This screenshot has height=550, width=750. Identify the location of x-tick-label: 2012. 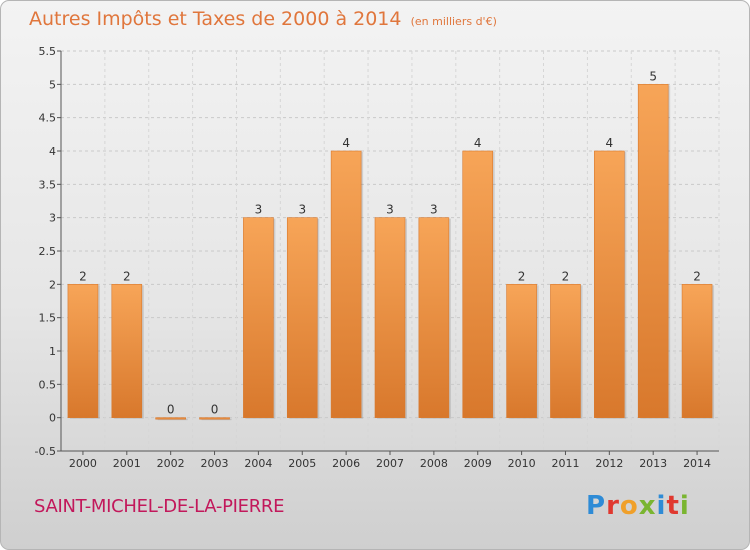
(609, 463).